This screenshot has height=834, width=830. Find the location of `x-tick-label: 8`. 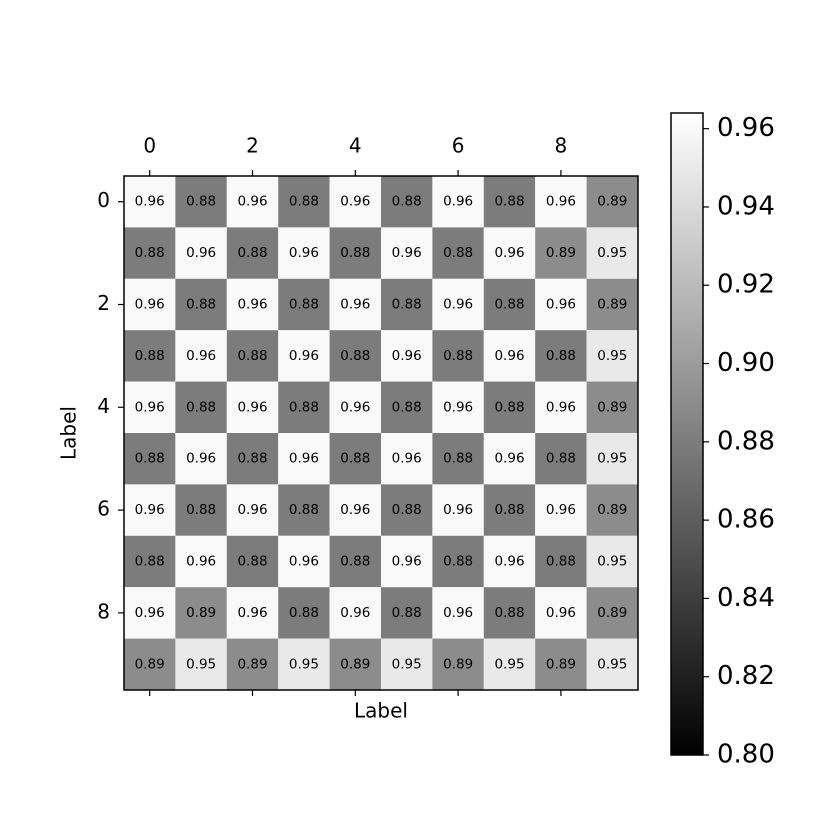

x-tick-label: 8 is located at coordinates (561, 146).